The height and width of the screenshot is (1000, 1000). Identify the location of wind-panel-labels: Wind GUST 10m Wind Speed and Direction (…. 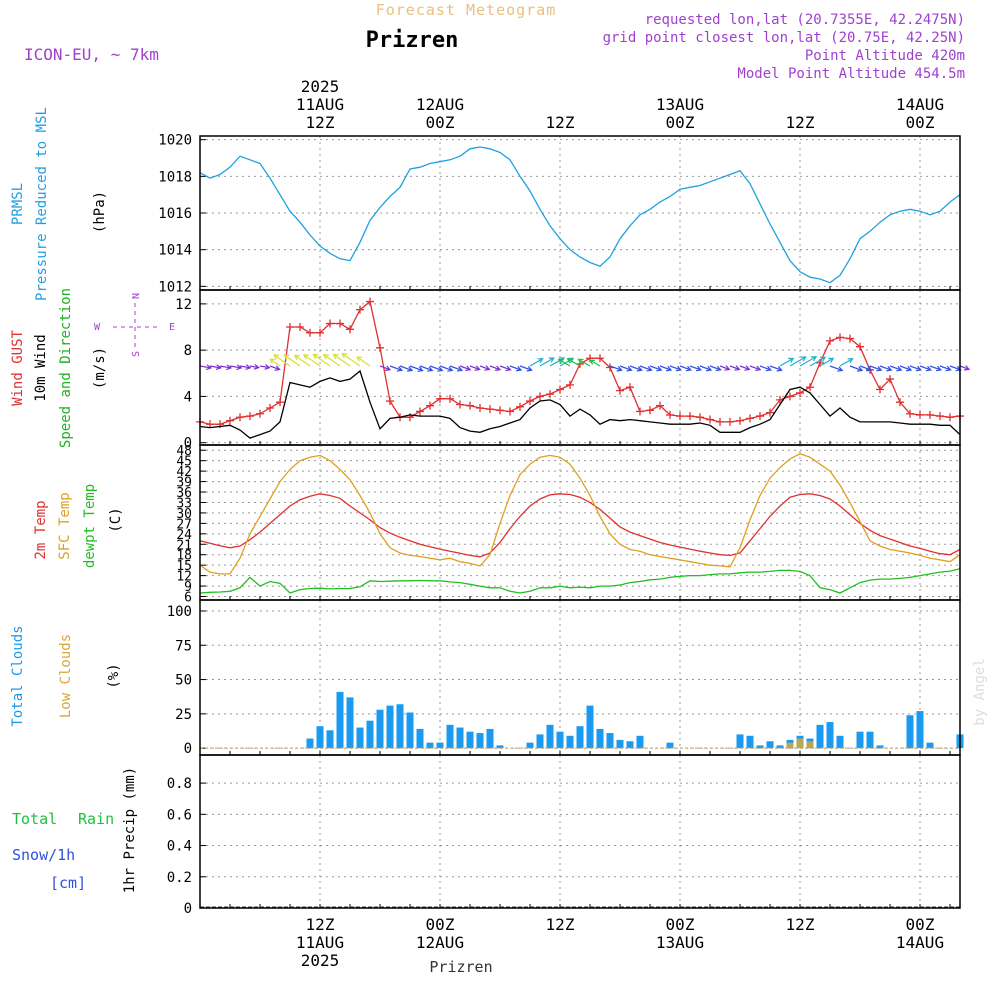
(92, 368).